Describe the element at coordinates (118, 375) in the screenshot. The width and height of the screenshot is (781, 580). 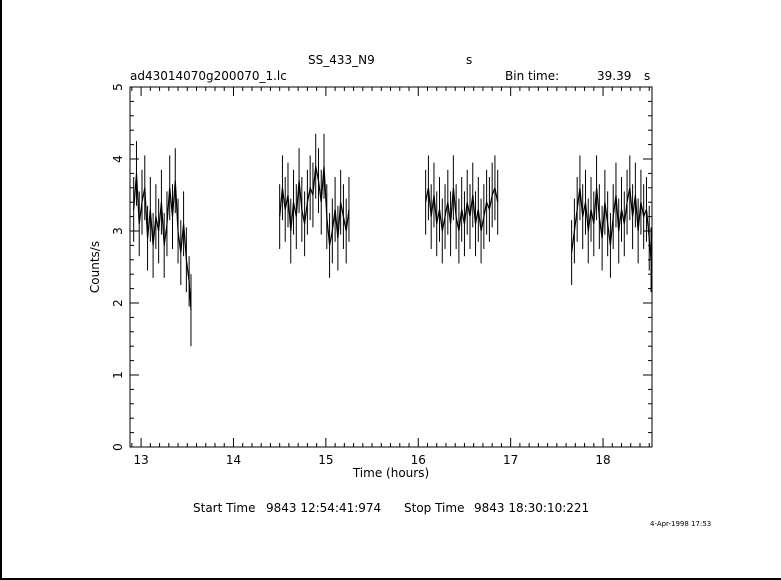
I see `y-tick-label: 1` at that location.